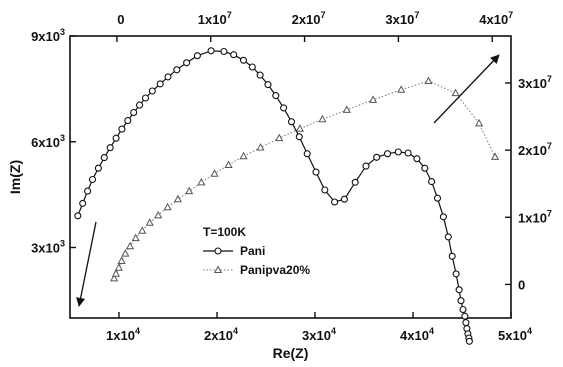 The width and height of the screenshot is (563, 367). What do you see at coordinates (48, 35) in the screenshot?
I see `y-left-tick-label: 9x10³` at bounding box center [48, 35].